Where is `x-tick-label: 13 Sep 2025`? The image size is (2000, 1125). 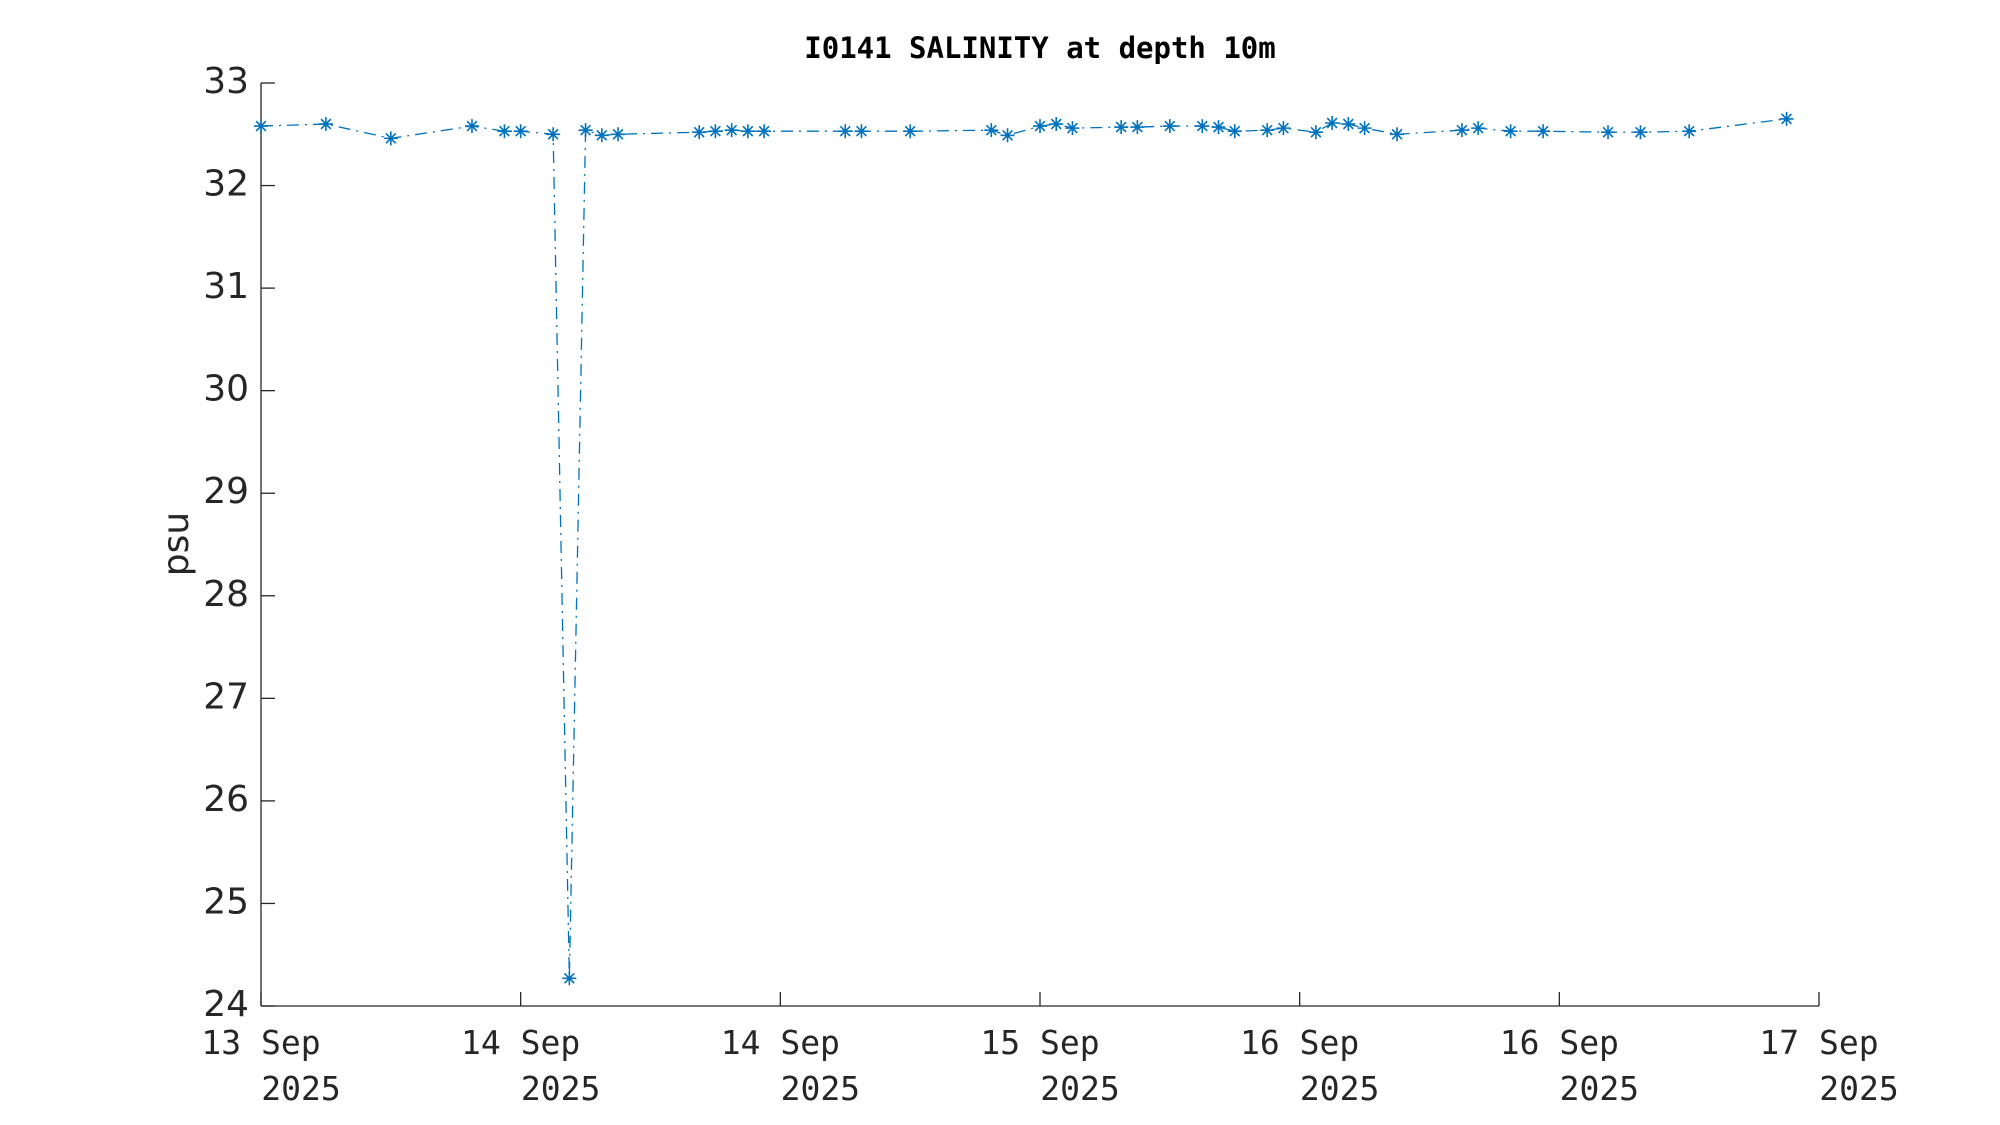
x-tick-label: 13 Sep 2025 is located at coordinates (270, 1065).